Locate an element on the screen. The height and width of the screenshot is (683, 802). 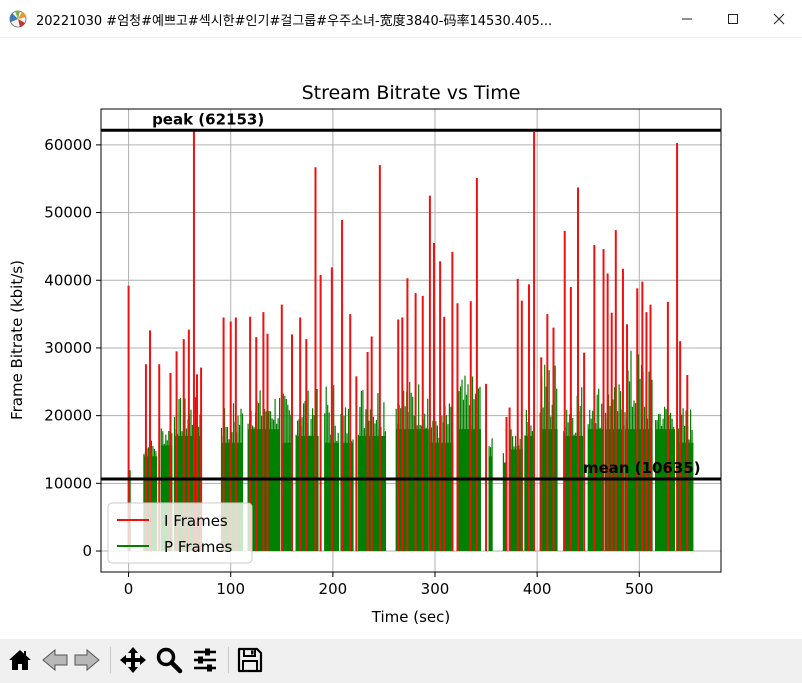
y-tick-label: 0 is located at coordinates (87, 551).